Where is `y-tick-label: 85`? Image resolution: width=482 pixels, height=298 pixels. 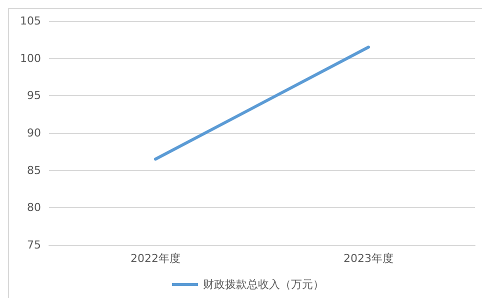 y-tick-label: 85 is located at coordinates (34, 170).